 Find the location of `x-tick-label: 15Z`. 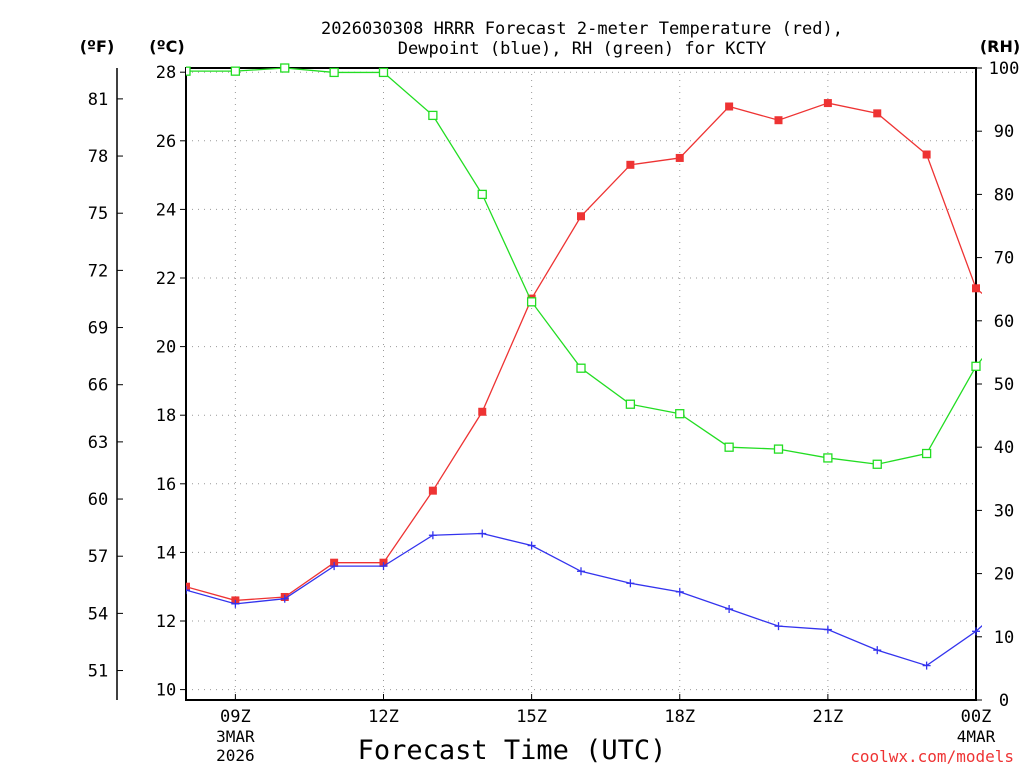

x-tick-label: 15Z is located at coordinates (531, 717).